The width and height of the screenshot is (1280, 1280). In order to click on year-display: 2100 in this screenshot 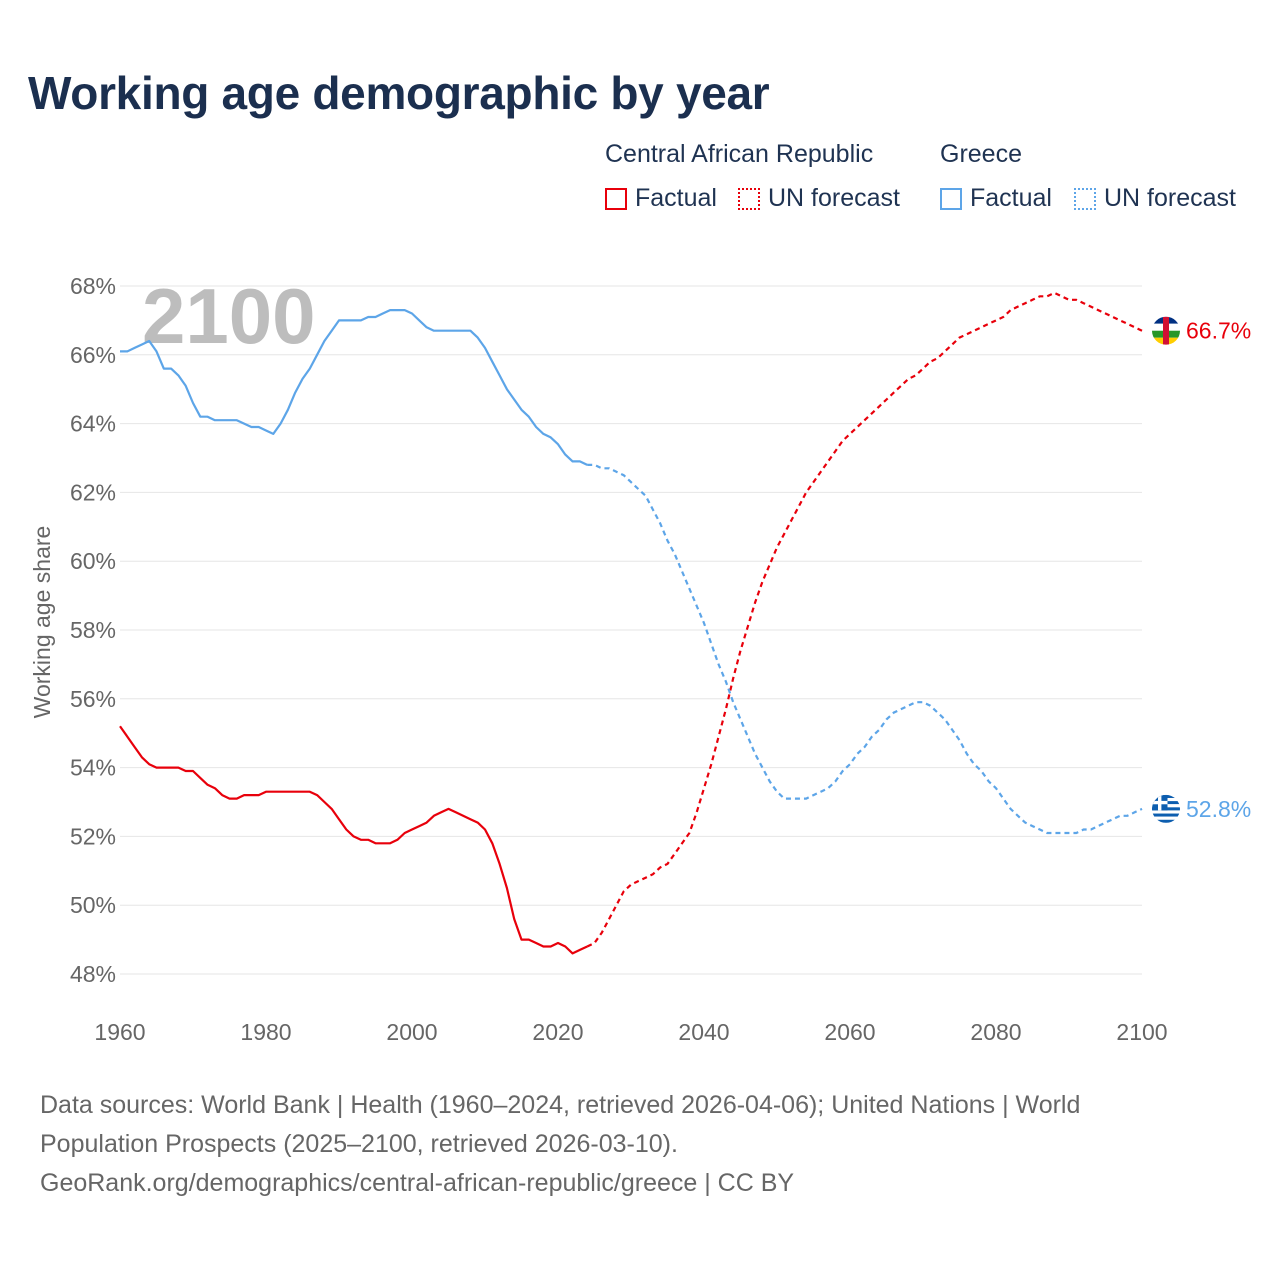, I will do `click(229, 316)`.